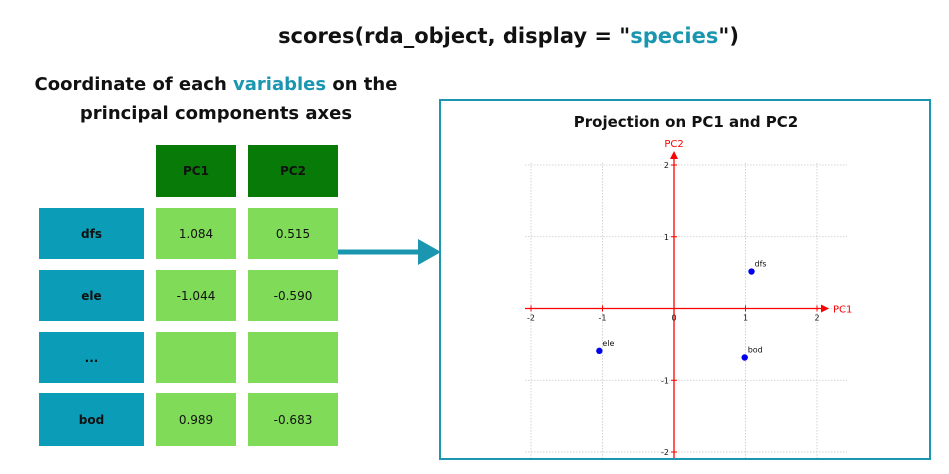 The width and height of the screenshot is (949, 474). I want to click on column-header-pc2: PC2, so click(293, 171).